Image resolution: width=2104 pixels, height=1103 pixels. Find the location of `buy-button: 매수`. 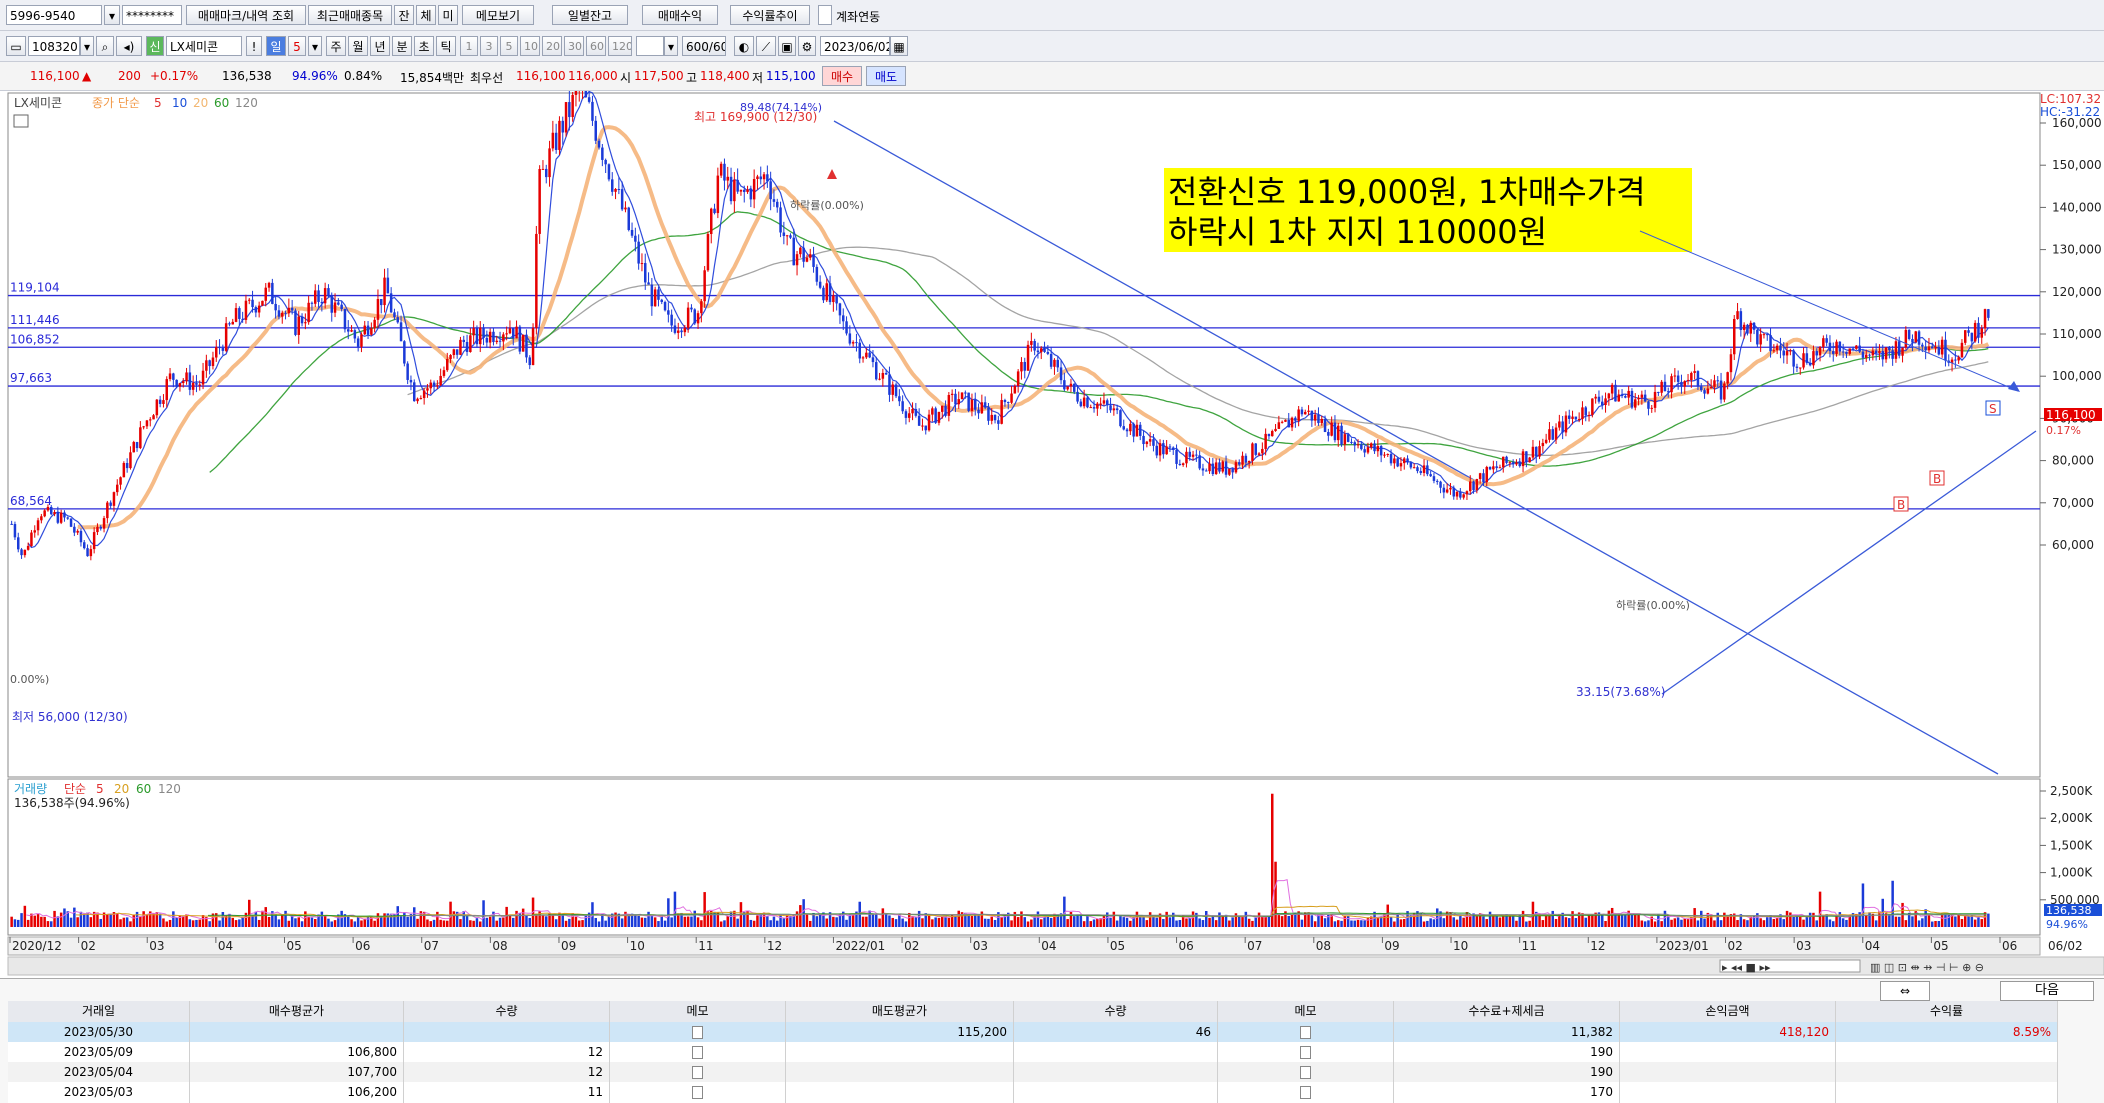

buy-button: 매수 is located at coordinates (842, 76).